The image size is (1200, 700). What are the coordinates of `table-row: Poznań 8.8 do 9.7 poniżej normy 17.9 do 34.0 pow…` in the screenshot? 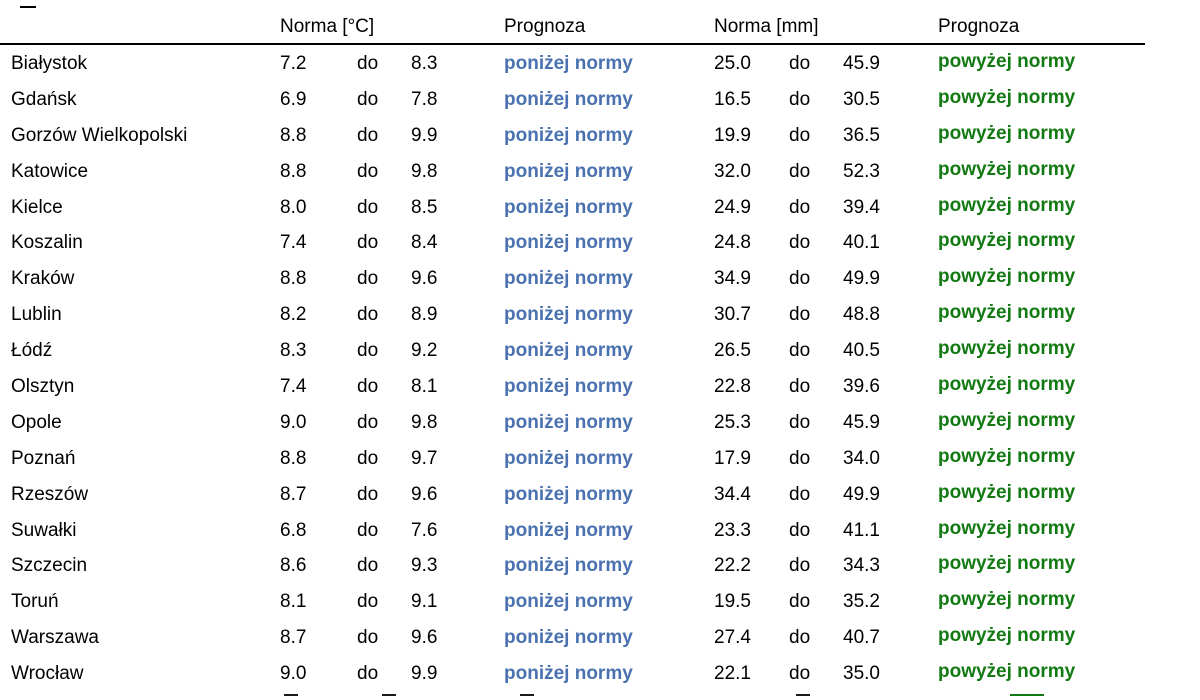 It's located at (600, 459).